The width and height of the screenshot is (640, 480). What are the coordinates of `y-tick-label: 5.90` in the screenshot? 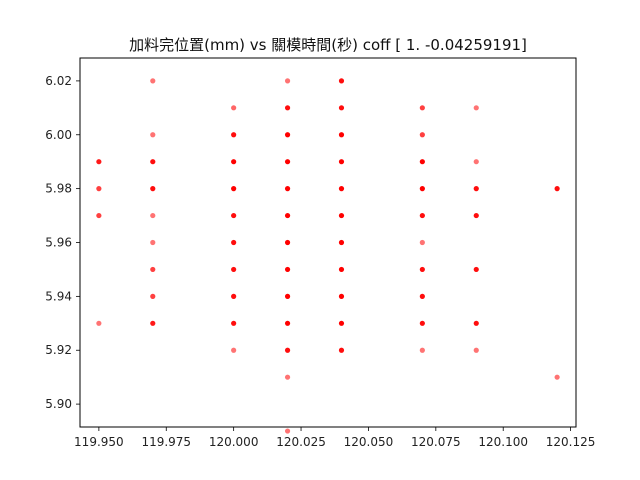 It's located at (58, 404).